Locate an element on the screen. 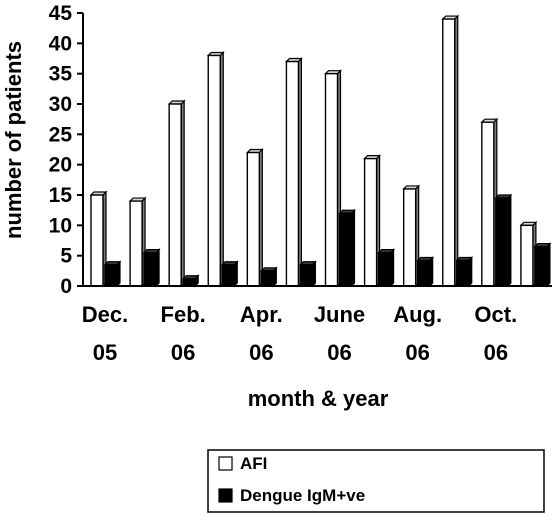 The image size is (557, 514). x-tick-label-line1: Feb. is located at coordinates (183, 314).